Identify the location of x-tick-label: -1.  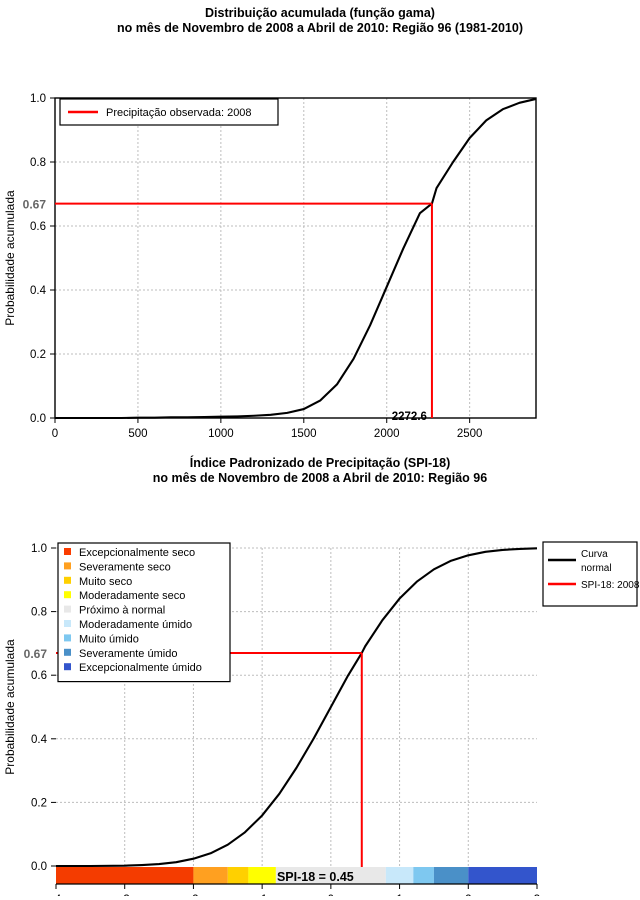
(262, 895).